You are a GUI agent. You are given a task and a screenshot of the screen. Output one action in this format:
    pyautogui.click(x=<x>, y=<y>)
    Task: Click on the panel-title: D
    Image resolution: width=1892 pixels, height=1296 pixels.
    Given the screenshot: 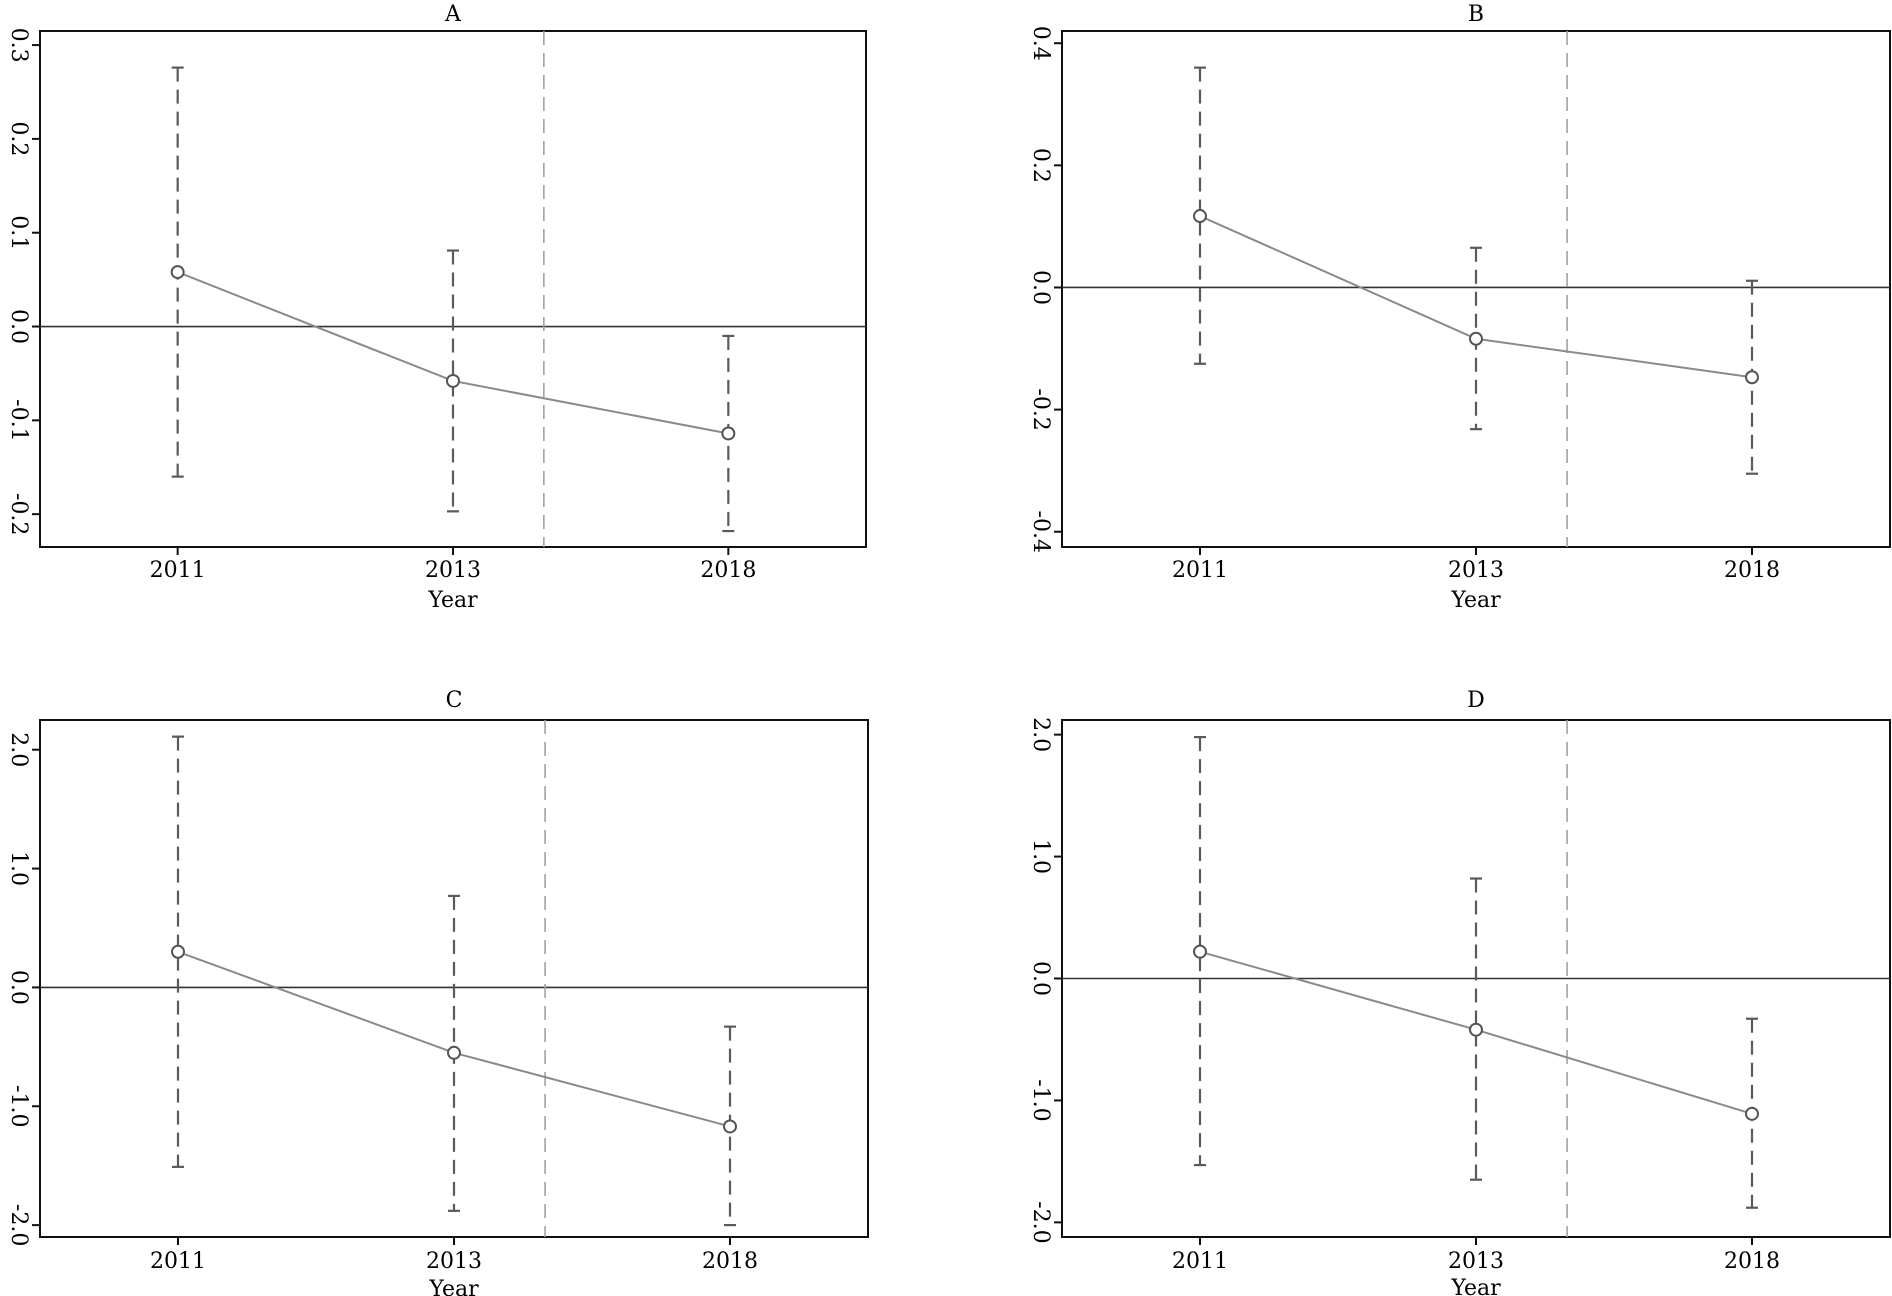 What is the action you would take?
    pyautogui.click(x=1476, y=700)
    